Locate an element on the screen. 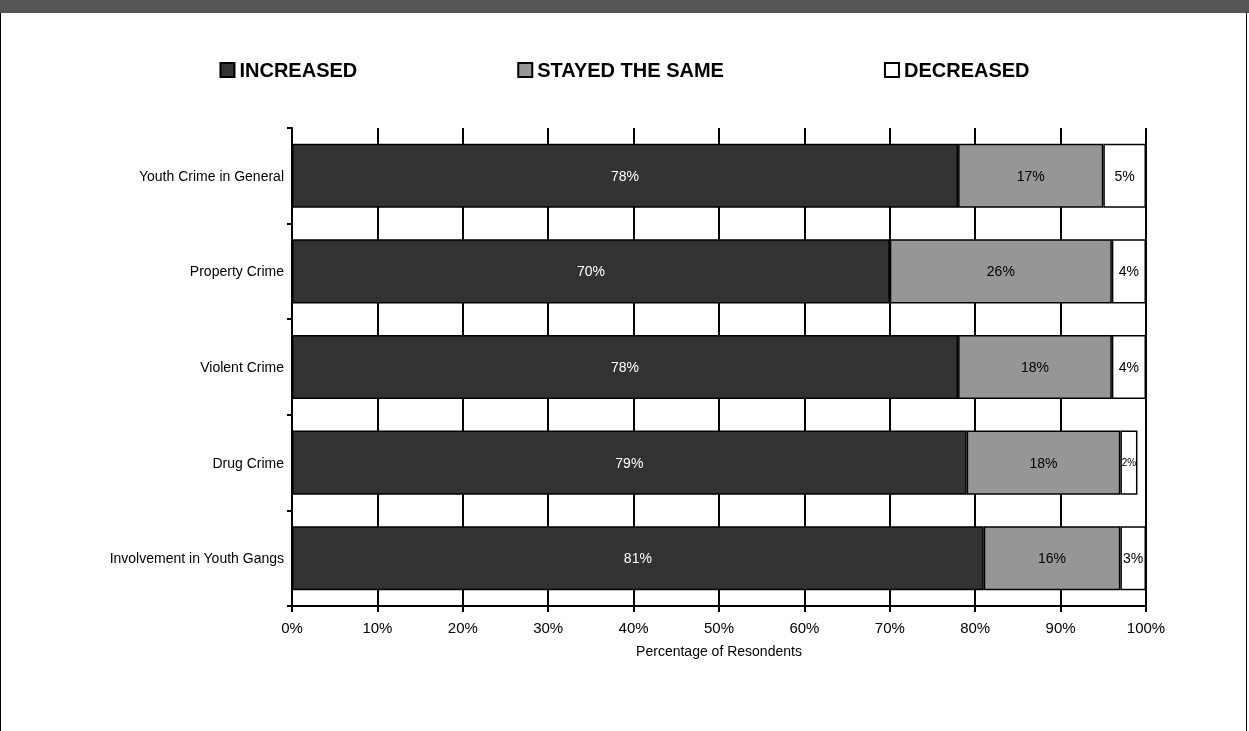 The height and width of the screenshot is (731, 1249). y-tick-label: Property Crime is located at coordinates (237, 271).